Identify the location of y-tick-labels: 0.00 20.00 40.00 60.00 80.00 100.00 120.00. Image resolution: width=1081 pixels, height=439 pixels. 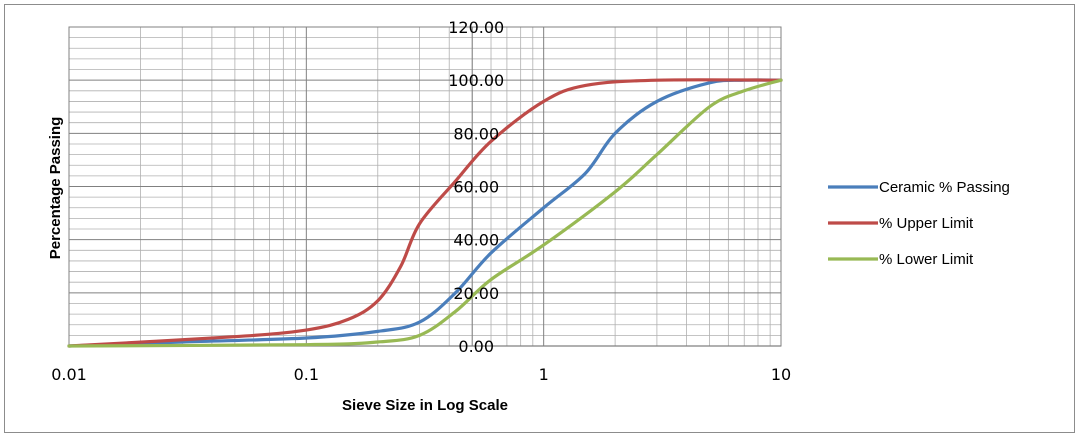
(476, 187).